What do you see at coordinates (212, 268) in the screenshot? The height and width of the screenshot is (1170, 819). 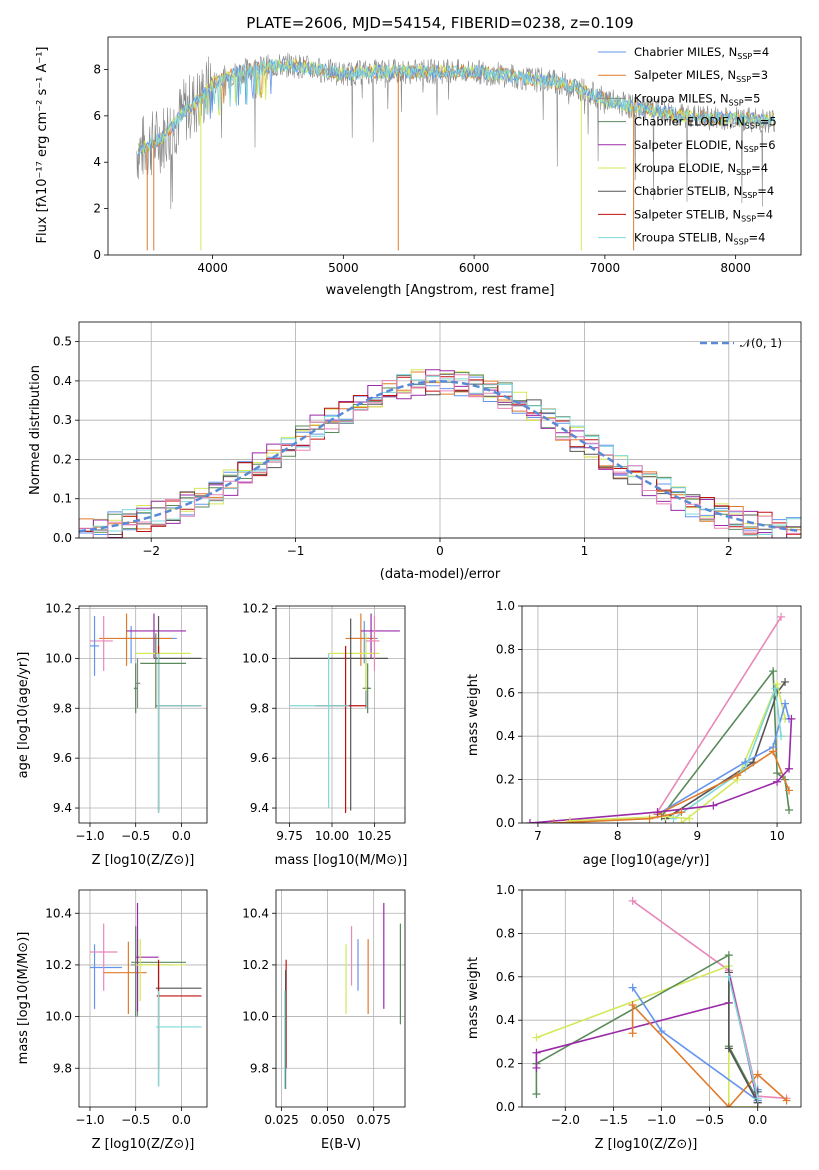 I see `x-tick-label: 4000` at bounding box center [212, 268].